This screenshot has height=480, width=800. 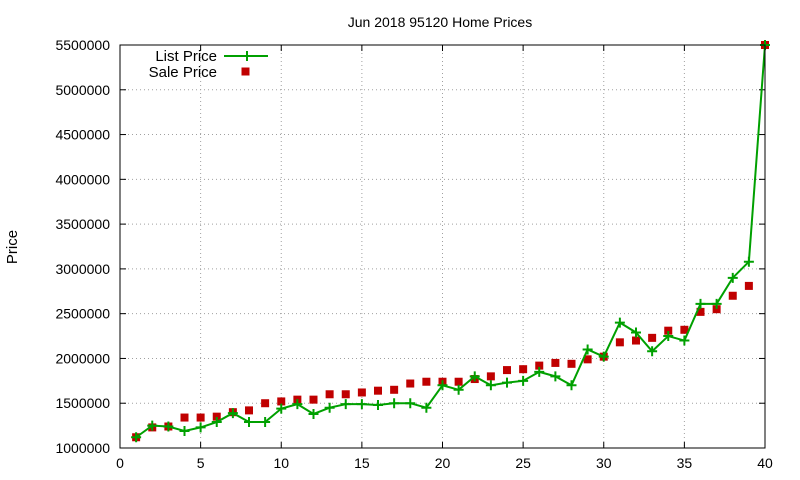 I want to click on legend-label-list-price: List Price, so click(x=186, y=56).